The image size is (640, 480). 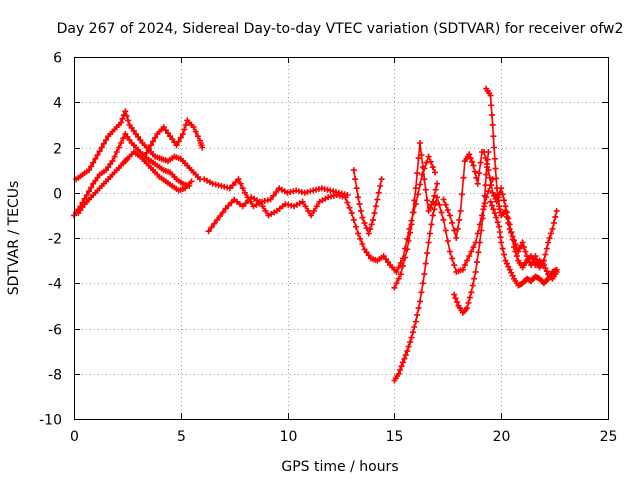 I want to click on x-tick-label: 25, so click(x=609, y=437).